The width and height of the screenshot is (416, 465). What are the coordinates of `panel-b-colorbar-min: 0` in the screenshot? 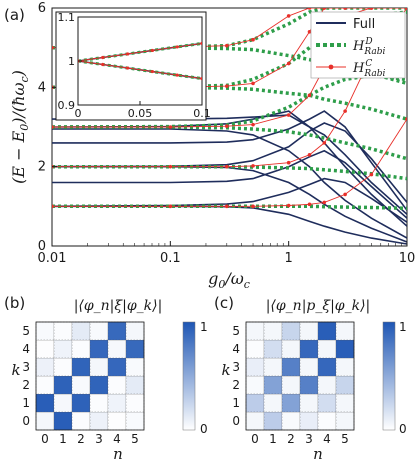 It's located at (204, 429).